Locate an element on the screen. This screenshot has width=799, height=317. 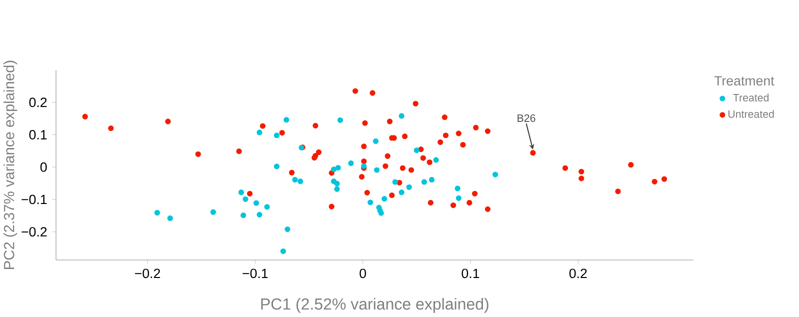
x-axis-title: PC1 (2.52% variance explained) is located at coordinates (374, 305).